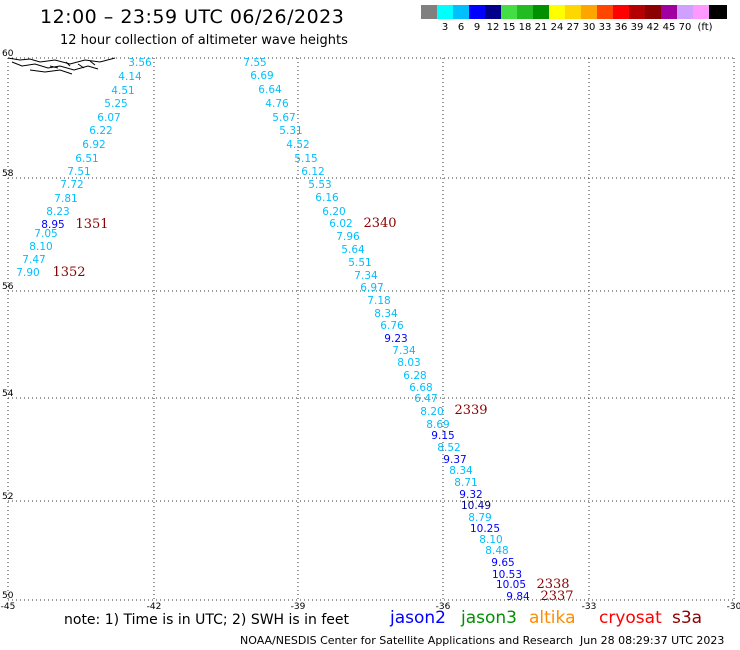  I want to click on scale-label: 70, so click(685, 27).